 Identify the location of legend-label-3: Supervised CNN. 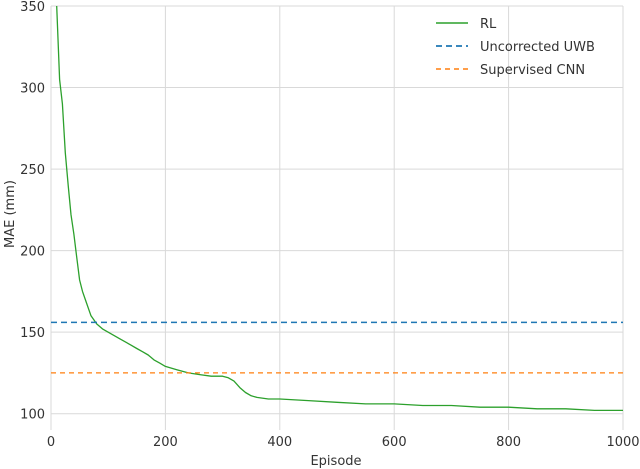
(532, 70).